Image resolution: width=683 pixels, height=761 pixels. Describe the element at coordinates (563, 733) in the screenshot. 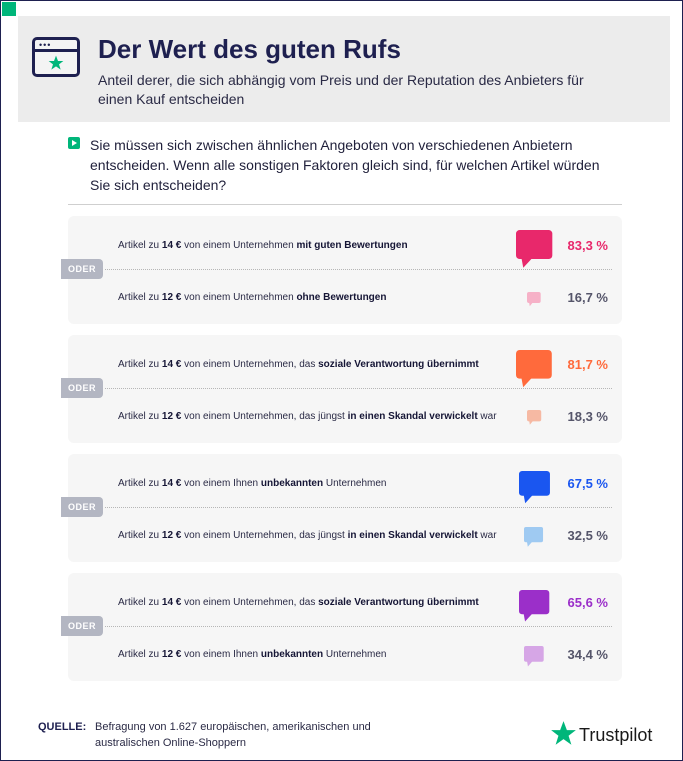

I see `trustpilot-star-icon` at that location.